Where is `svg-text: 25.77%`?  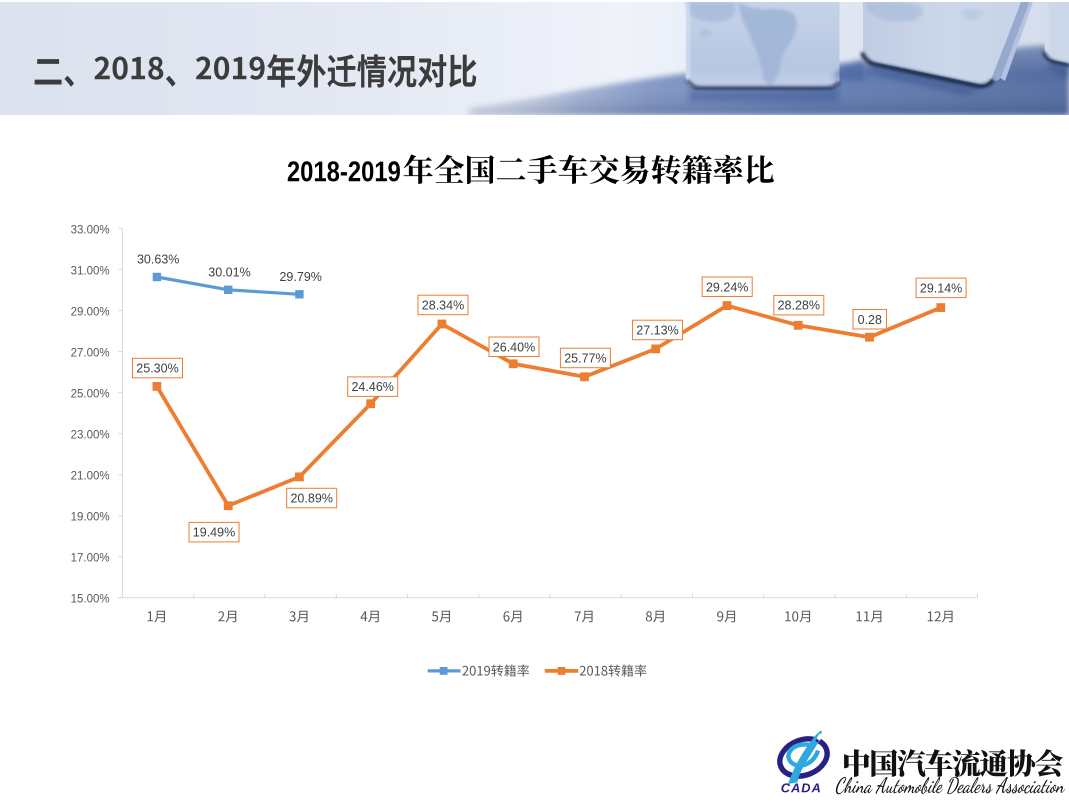
svg-text: 25.77% is located at coordinates (585, 359).